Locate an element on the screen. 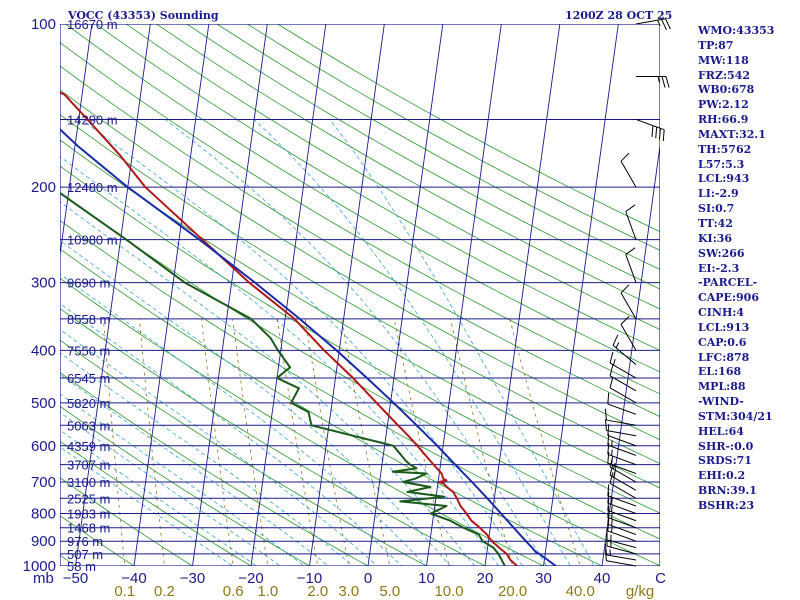 The height and width of the screenshot is (600, 800). mixing-ratio-label: 20.0 is located at coordinates (512, 591).